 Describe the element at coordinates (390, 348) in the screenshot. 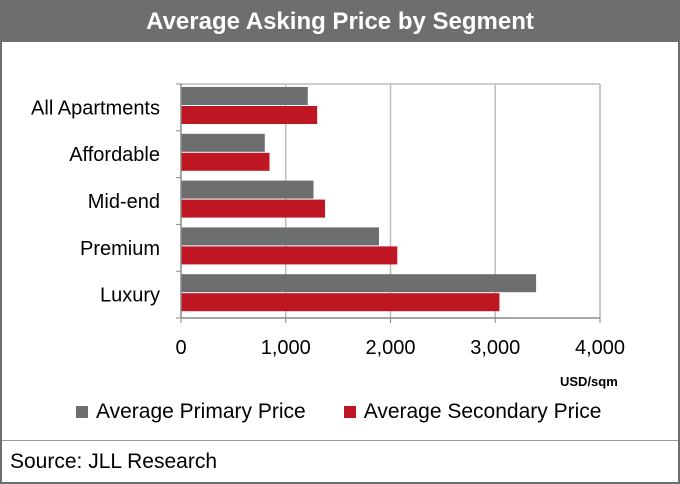

I see `x-tick-label: 2,000` at that location.